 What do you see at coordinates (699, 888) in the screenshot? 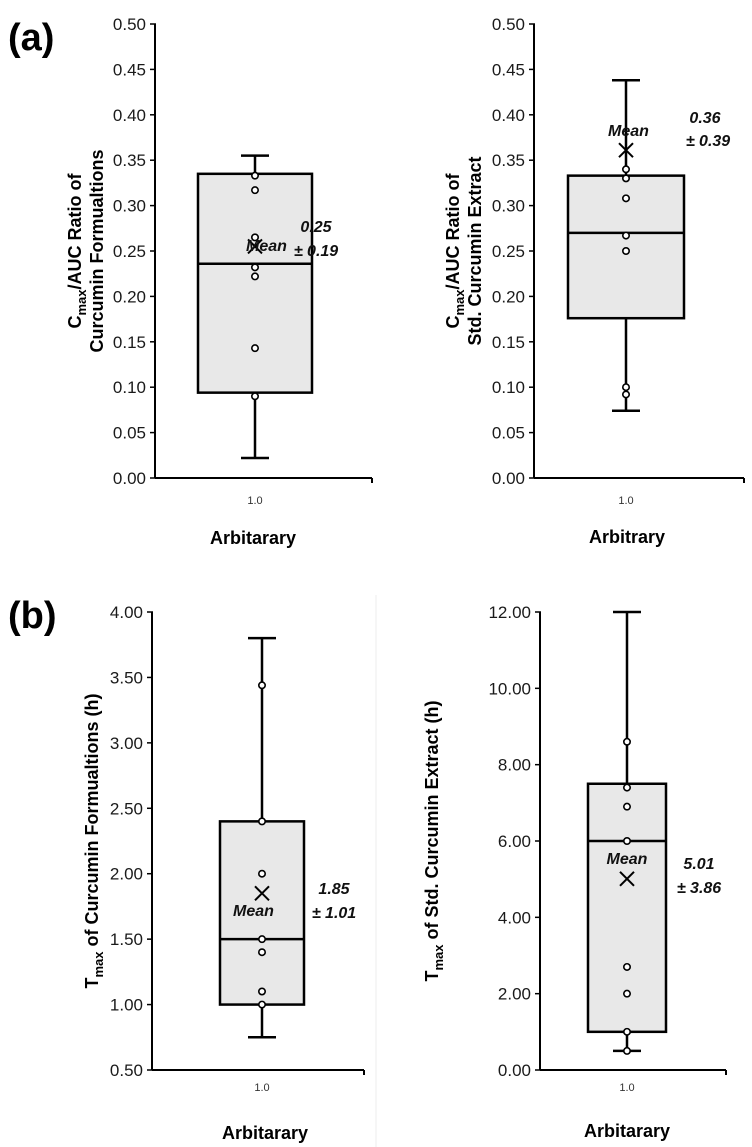
I see `sd-value-label: ± 3.86` at bounding box center [699, 888].